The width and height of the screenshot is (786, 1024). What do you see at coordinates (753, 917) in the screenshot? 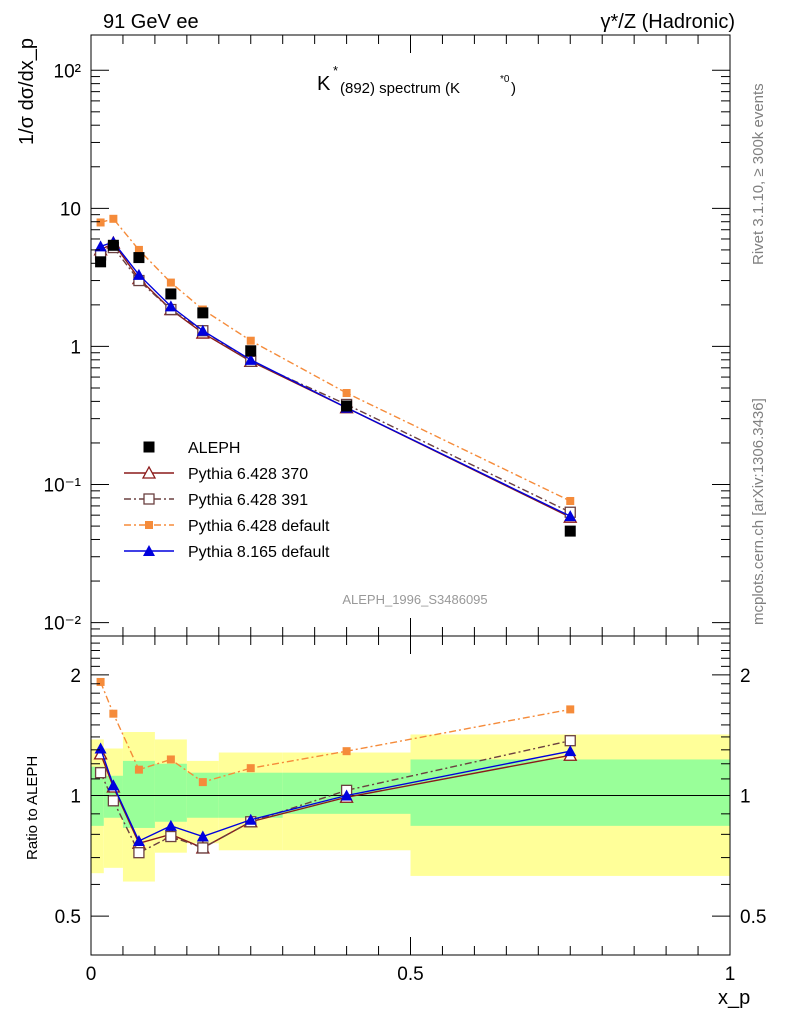
I see `ratio-y-tick-label-right: 0.5` at bounding box center [753, 917].